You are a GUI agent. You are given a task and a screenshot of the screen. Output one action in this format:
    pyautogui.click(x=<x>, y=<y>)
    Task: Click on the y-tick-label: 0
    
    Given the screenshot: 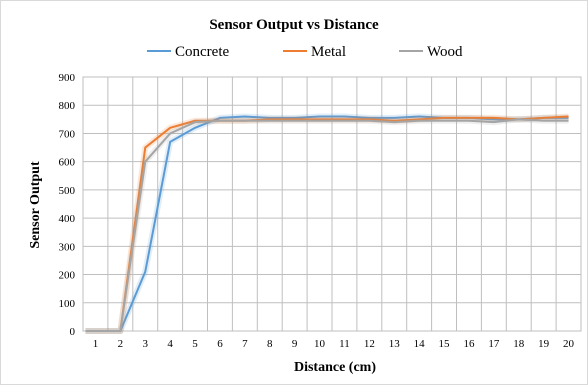 What is the action you would take?
    pyautogui.click(x=73, y=332)
    